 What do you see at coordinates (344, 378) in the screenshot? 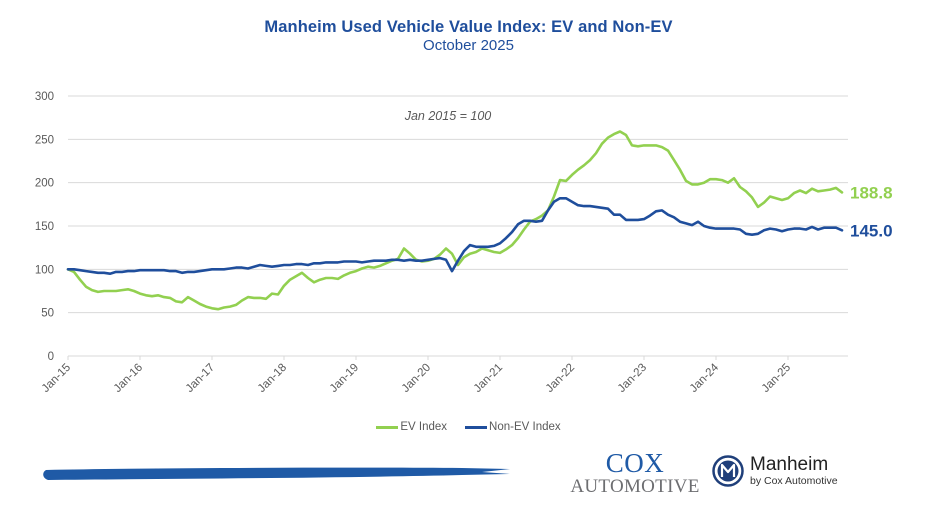
I see `x-tick-label: Jan-19` at bounding box center [344, 378].